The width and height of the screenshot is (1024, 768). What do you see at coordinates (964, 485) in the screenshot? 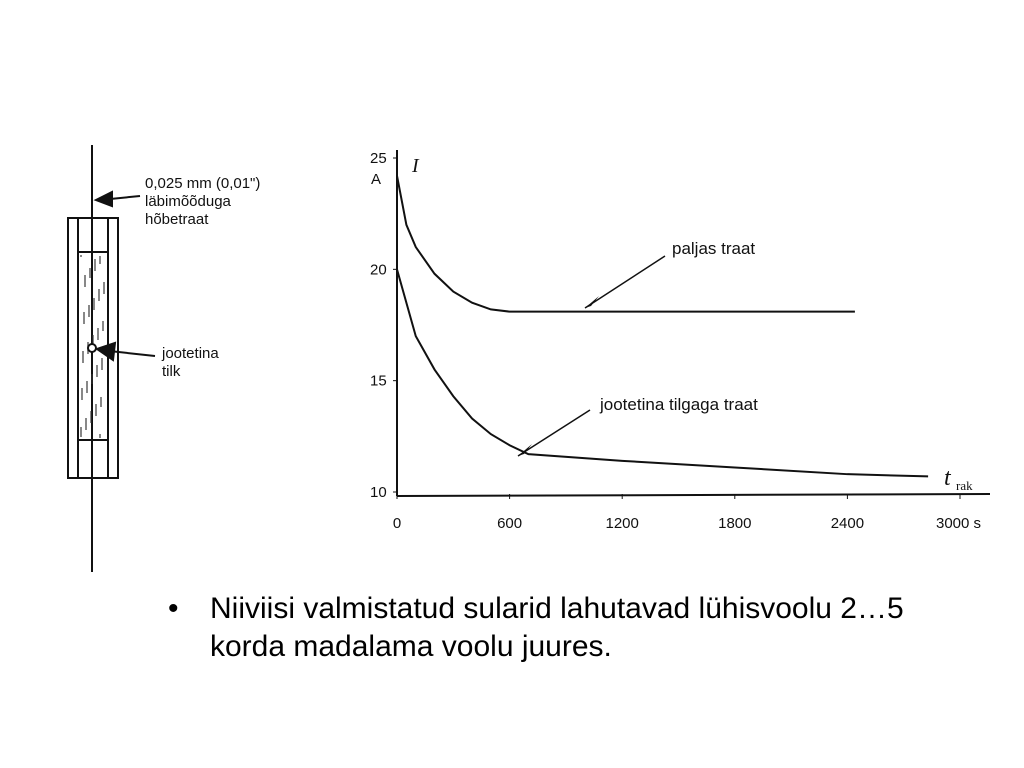
I see `x-label-sub: rak` at bounding box center [964, 485].